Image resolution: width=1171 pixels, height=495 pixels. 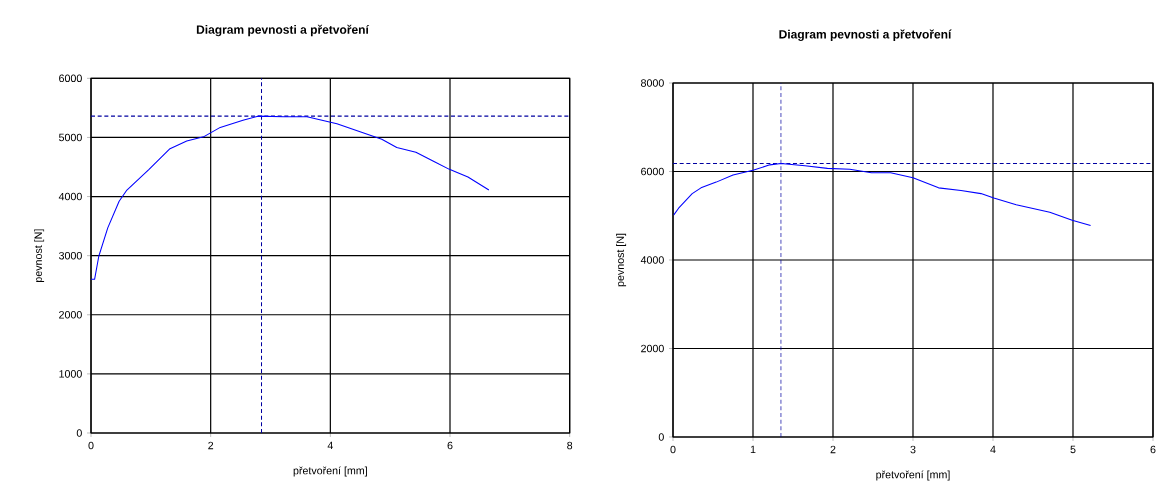 What do you see at coordinates (70, 137) in the screenshot?
I see `y-tick-label: 5000` at bounding box center [70, 137].